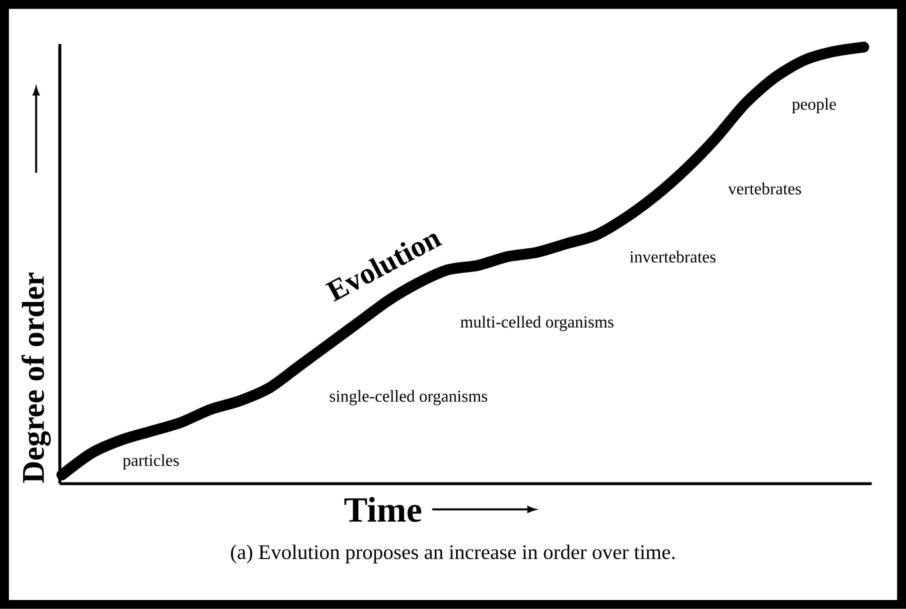 This screenshot has width=906, height=609. What do you see at coordinates (150, 462) in the screenshot?
I see `annotation: particles` at bounding box center [150, 462].